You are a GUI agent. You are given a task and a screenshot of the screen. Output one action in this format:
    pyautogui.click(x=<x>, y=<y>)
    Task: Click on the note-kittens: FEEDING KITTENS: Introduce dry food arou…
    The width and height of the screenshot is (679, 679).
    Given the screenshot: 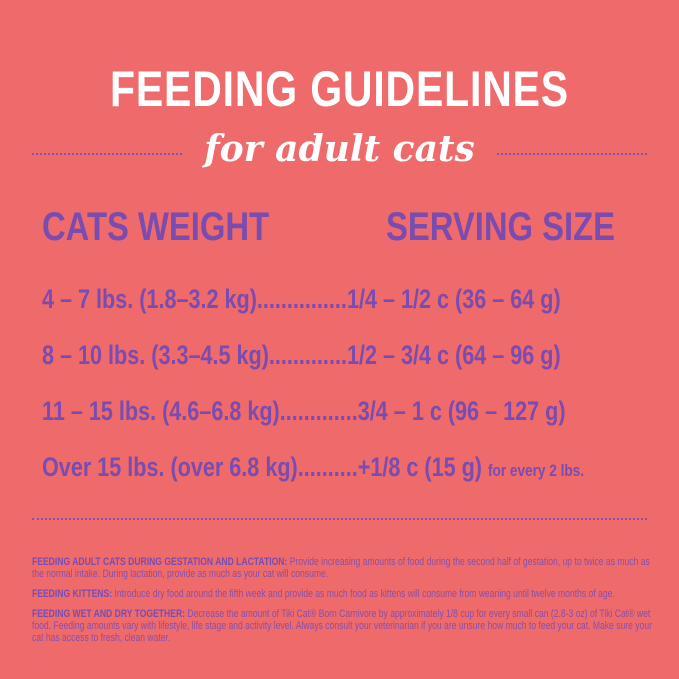 What is the action you would take?
    pyautogui.click(x=348, y=594)
    